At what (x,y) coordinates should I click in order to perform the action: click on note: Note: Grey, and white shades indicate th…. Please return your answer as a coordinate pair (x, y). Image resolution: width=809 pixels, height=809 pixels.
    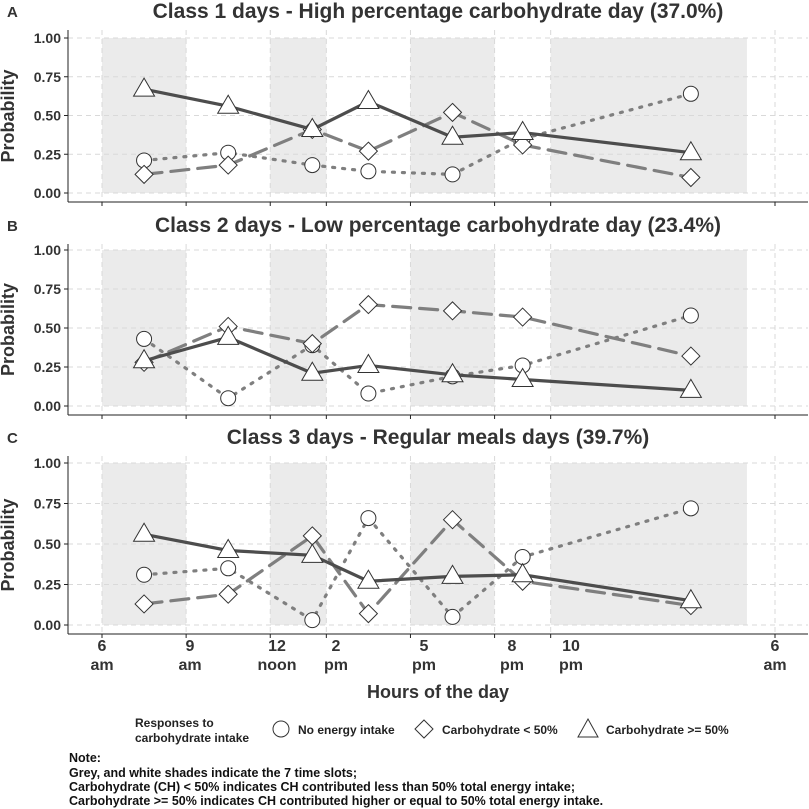
    Looking at the image, I should click on (336, 779).